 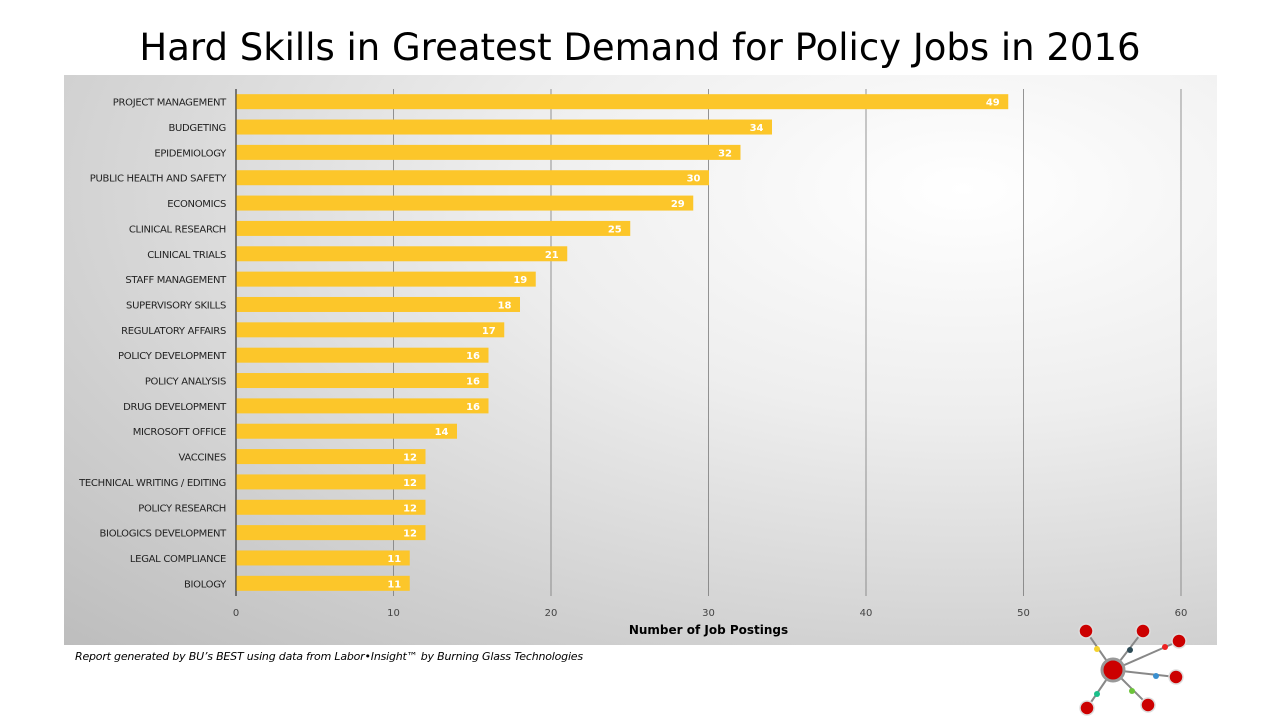 What do you see at coordinates (202, 458) in the screenshot?
I see `category-label: VACCINES` at bounding box center [202, 458].